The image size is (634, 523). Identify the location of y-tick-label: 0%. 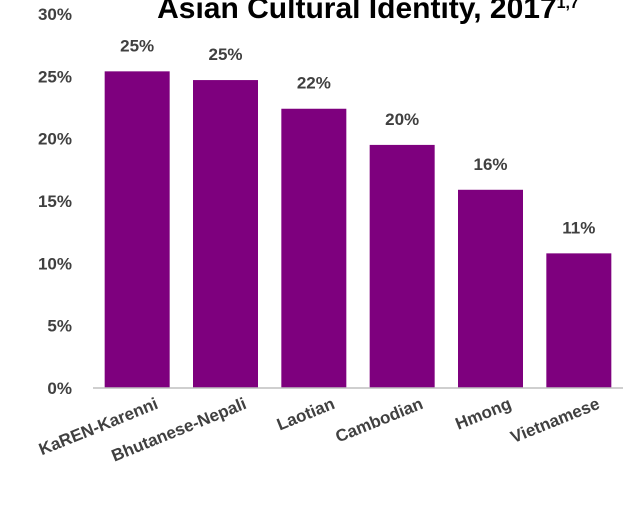
(59, 388).